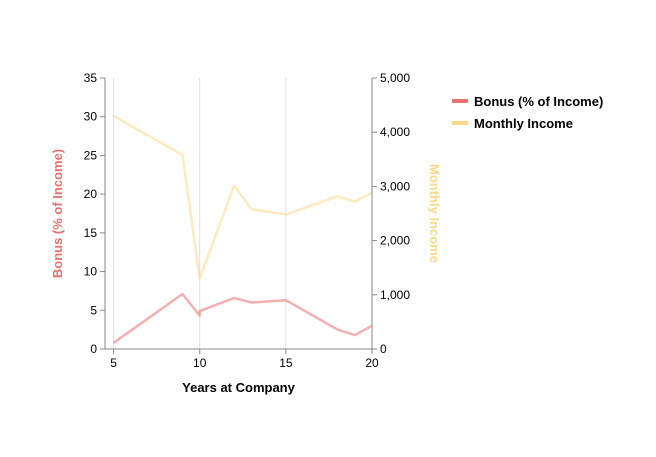  I want to click on legend: Bonus (% of Income) Monthly Income, so click(527, 112).